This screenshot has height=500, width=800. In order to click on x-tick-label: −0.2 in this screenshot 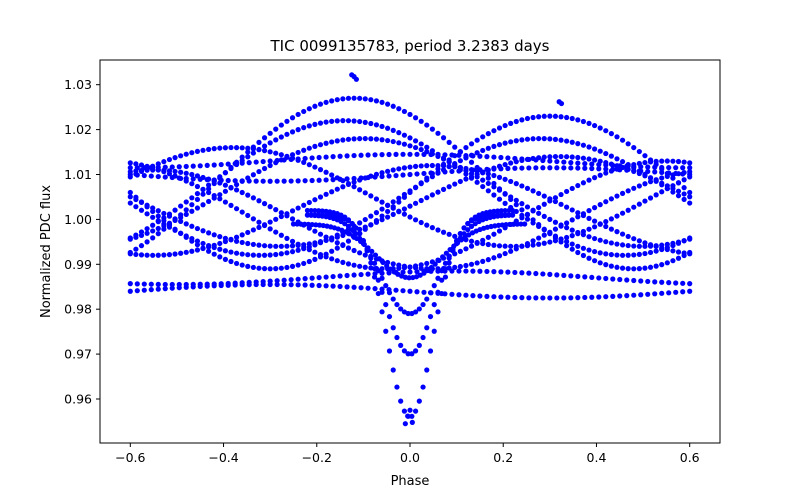, I will do `click(317, 457)`.